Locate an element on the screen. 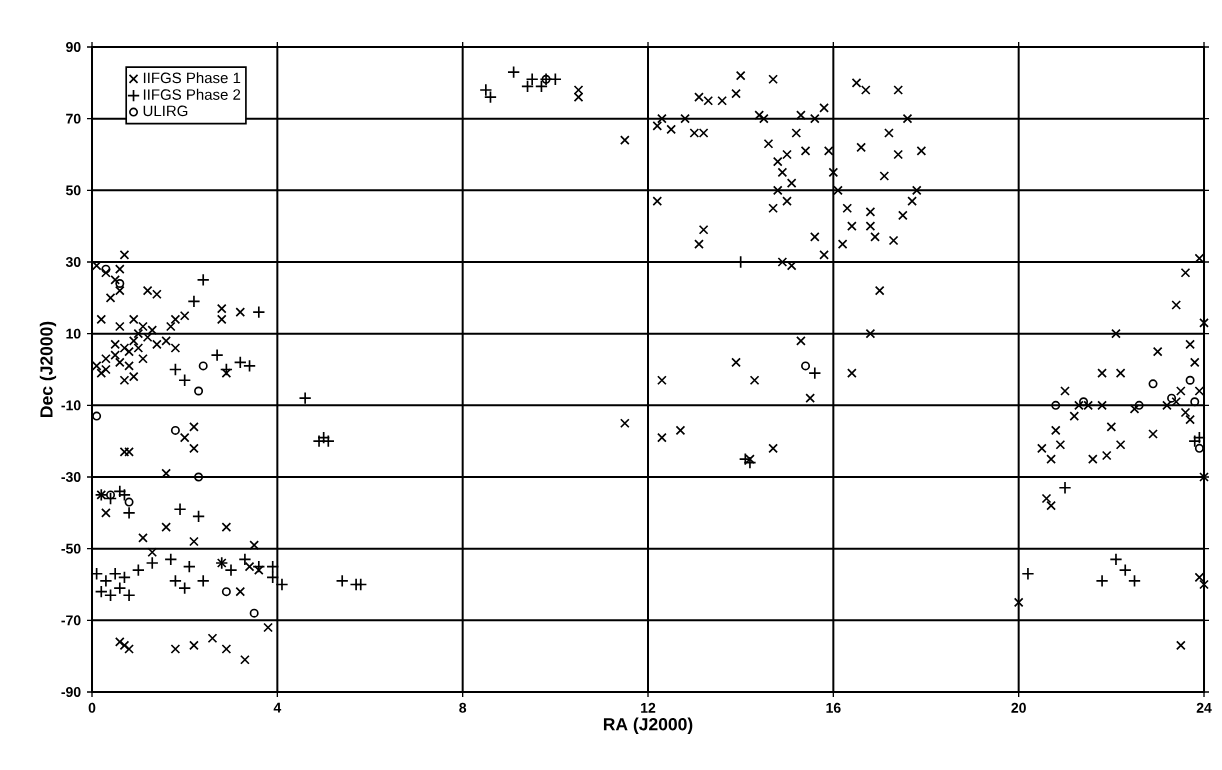  y-tick-label: -70 is located at coordinates (71, 620).